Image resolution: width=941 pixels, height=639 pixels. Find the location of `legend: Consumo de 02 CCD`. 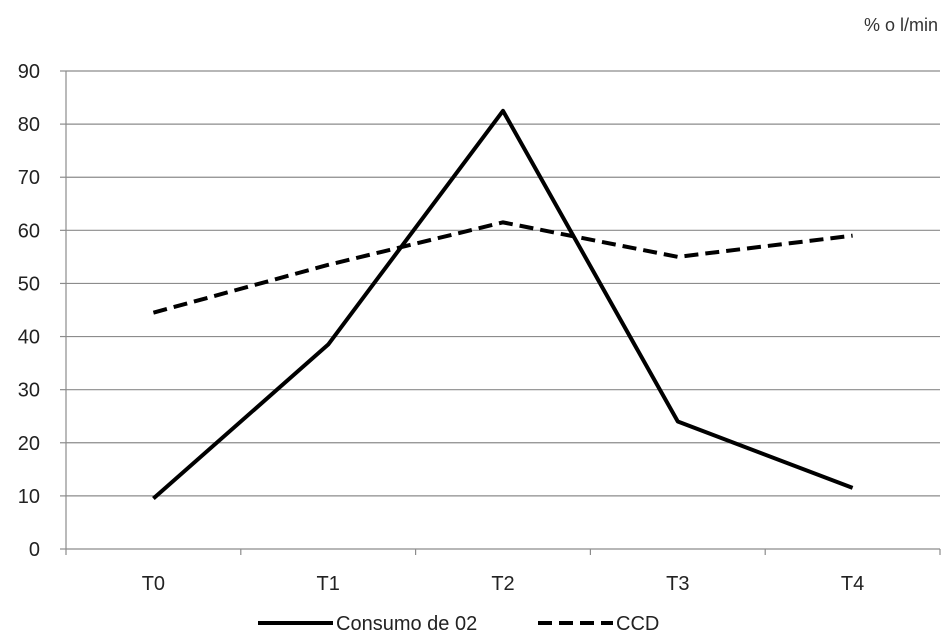

legend: Consumo de 02 CCD is located at coordinates (458, 624).